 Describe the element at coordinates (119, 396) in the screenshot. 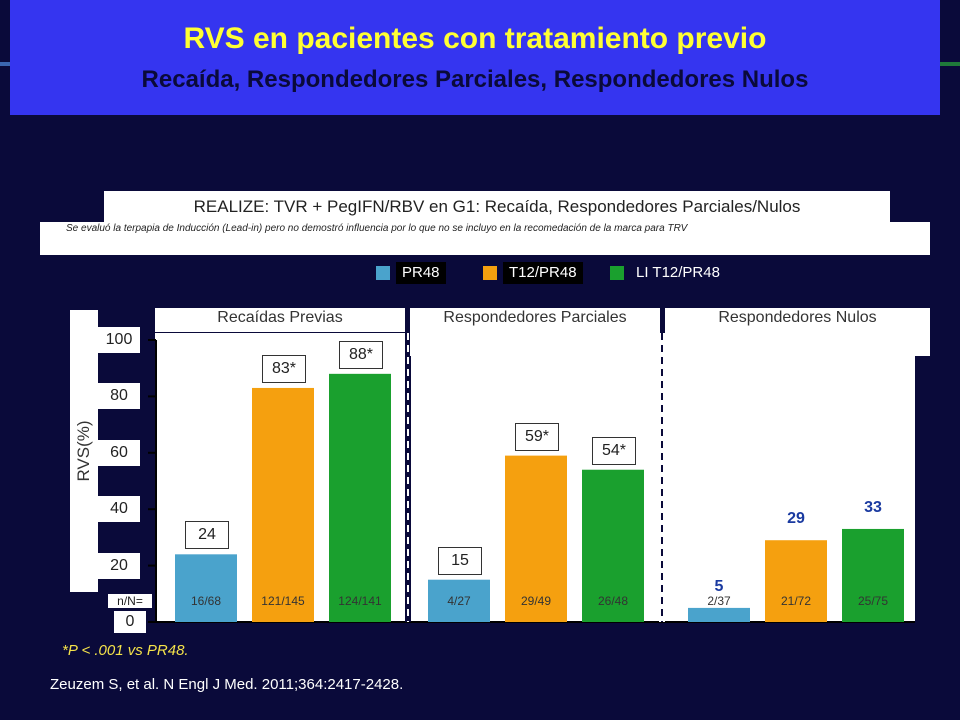

I see `y-tick-label: 80` at that location.